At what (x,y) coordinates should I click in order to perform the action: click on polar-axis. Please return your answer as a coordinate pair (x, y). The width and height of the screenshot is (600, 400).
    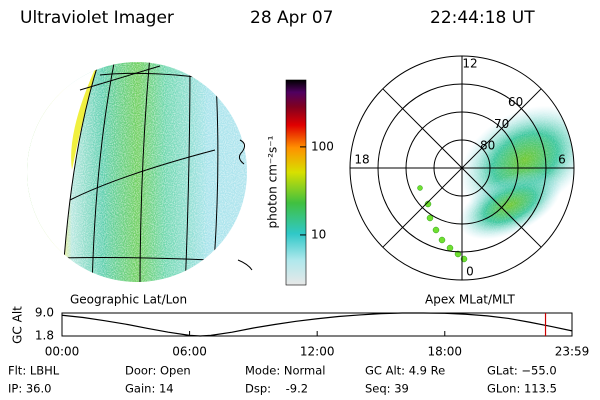
    Looking at the image, I should click on (462, 168).